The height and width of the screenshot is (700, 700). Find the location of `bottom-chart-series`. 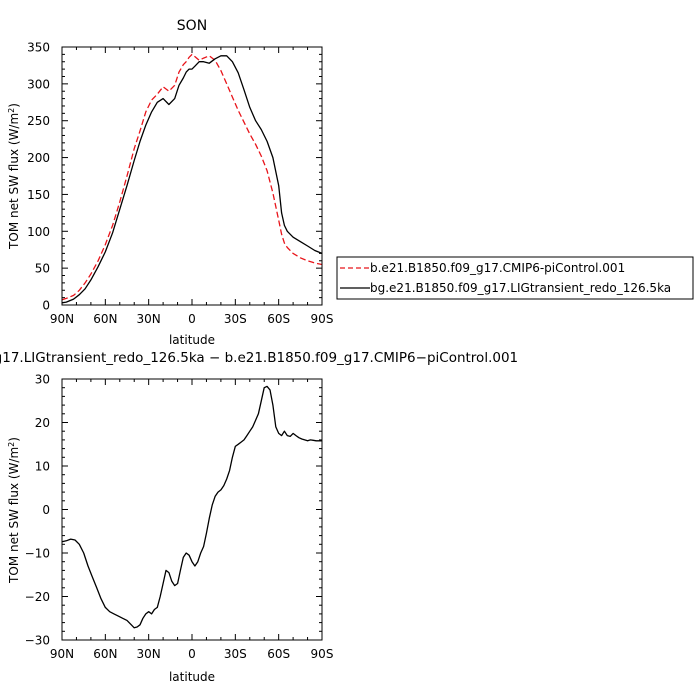

bottom-chart-series is located at coordinates (191, 507).